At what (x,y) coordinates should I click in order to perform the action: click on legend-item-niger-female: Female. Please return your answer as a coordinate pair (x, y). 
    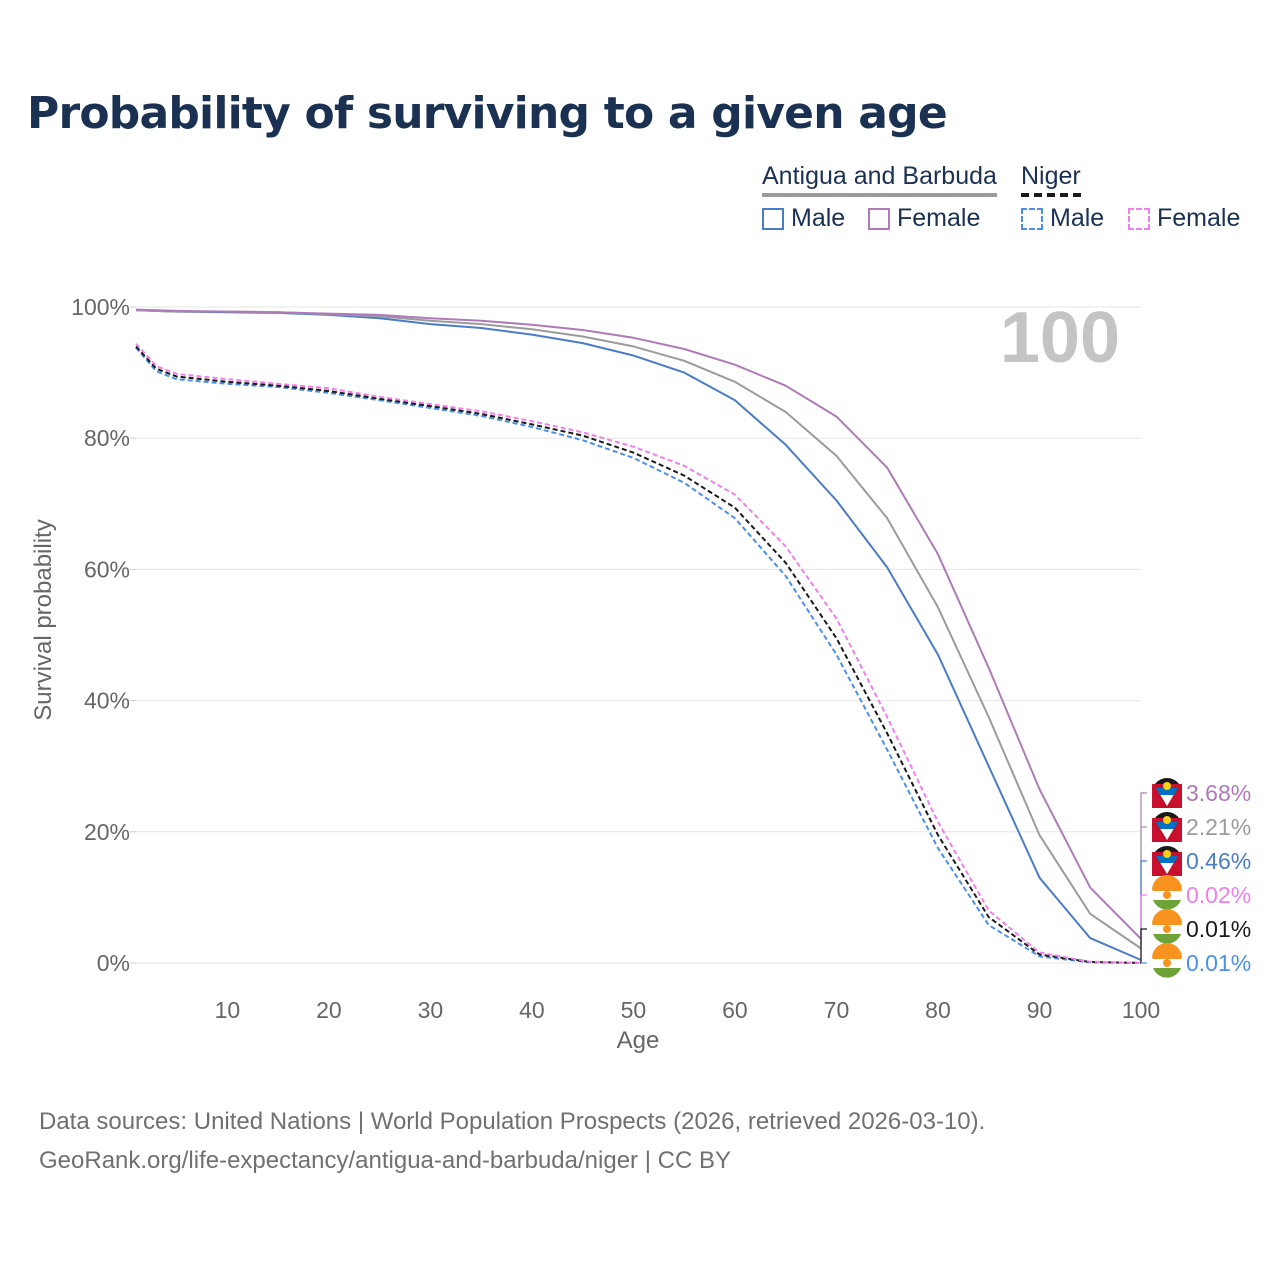
    Looking at the image, I should click on (1184, 218).